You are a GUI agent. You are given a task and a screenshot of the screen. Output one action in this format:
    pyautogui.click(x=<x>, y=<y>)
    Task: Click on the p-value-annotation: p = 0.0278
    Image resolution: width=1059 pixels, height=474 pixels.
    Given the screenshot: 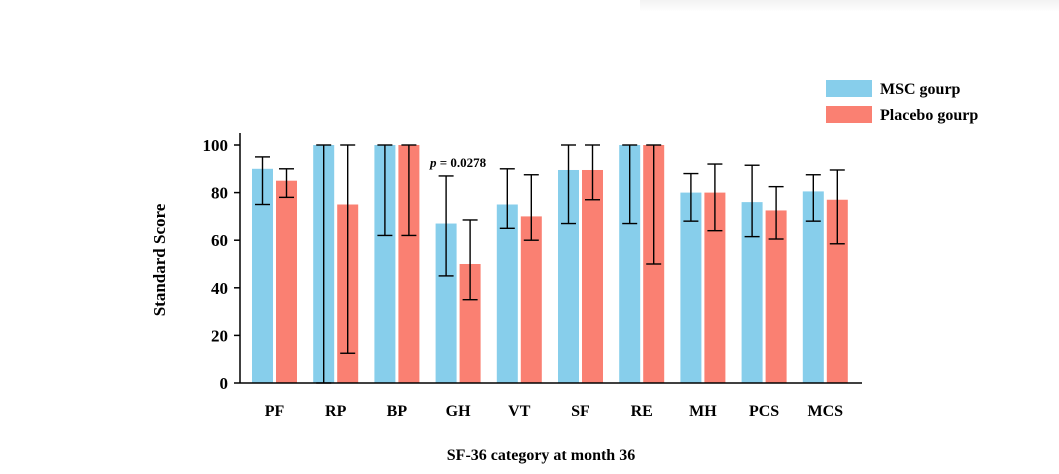 What is the action you would take?
    pyautogui.click(x=458, y=162)
    